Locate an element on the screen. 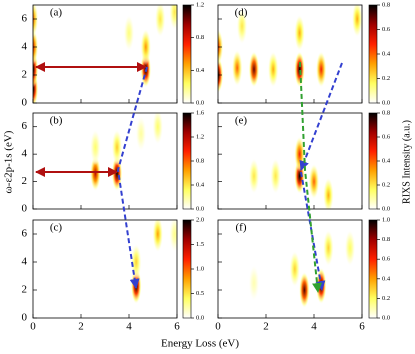  panel: (b) 0 2 4 6 0.0 0.4 0.8 1.2 1.6 is located at coordinates (113, 161).